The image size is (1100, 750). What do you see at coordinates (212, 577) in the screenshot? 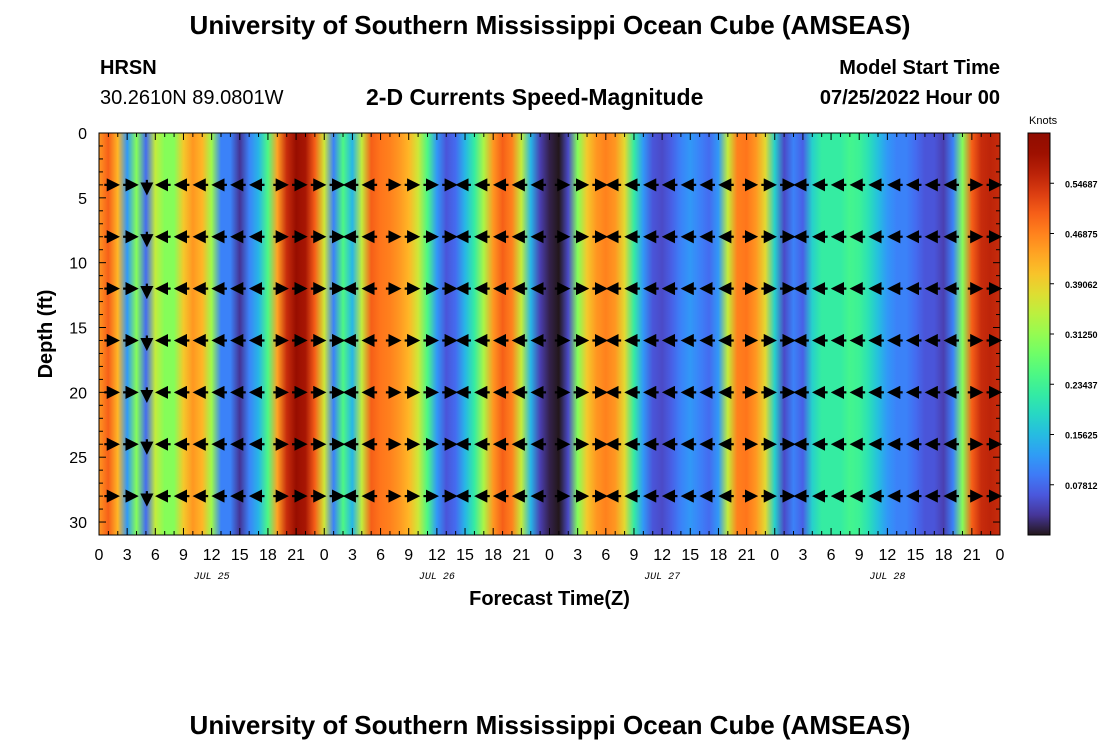
I see `date-label: JUL 25` at bounding box center [212, 577].